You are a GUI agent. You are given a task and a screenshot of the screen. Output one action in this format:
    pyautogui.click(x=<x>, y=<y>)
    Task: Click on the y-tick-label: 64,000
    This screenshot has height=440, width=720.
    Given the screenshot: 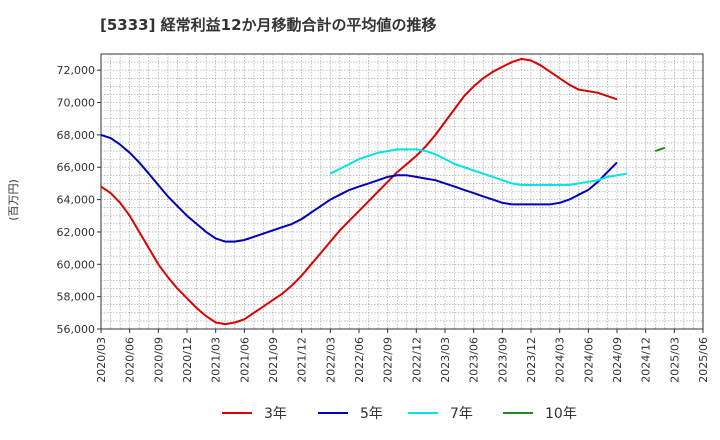 What is the action you would take?
    pyautogui.click(x=76, y=200)
    